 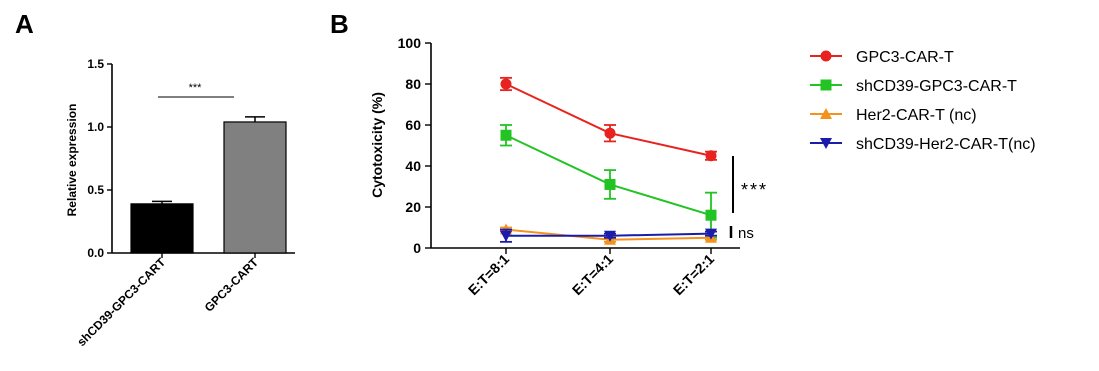 What do you see at coordinates (95, 64) in the screenshot?
I see `chart-a-ytick-label: 1.5` at bounding box center [95, 64].